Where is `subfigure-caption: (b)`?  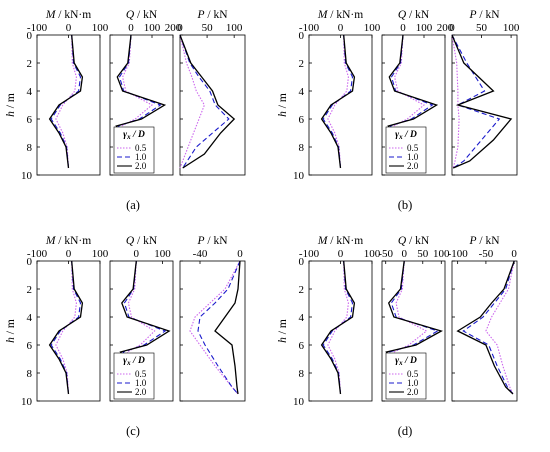
subfigure-caption: (b) is located at coordinates (405, 205).